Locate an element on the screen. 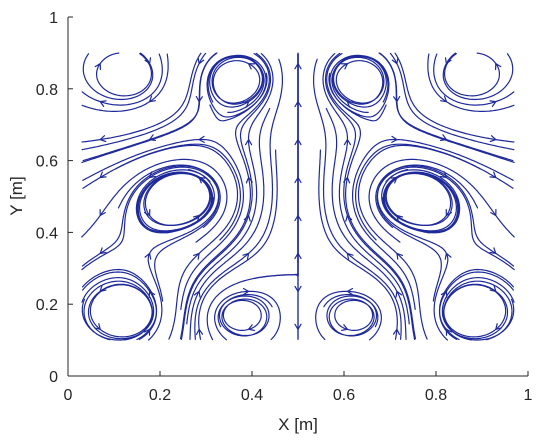 This screenshot has height=442, width=550. y-tick-label: 0.2 is located at coordinates (47, 305).